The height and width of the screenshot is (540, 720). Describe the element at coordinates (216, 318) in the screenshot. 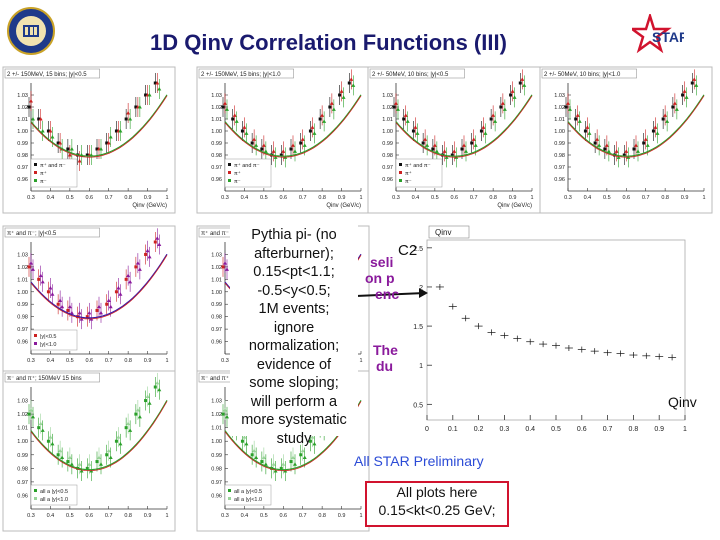

I see `y-tick-label: 0.98` at that location.